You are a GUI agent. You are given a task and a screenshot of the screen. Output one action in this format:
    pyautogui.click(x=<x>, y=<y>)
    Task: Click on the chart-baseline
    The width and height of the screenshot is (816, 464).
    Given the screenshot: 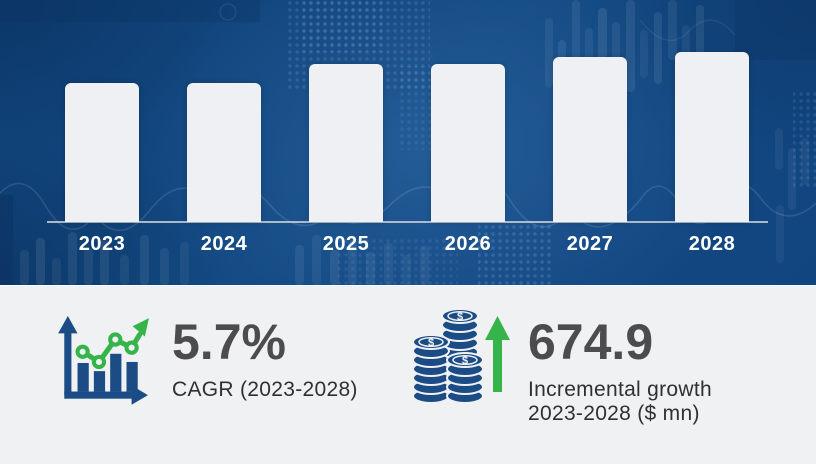 What is the action you would take?
    pyautogui.click(x=407, y=222)
    